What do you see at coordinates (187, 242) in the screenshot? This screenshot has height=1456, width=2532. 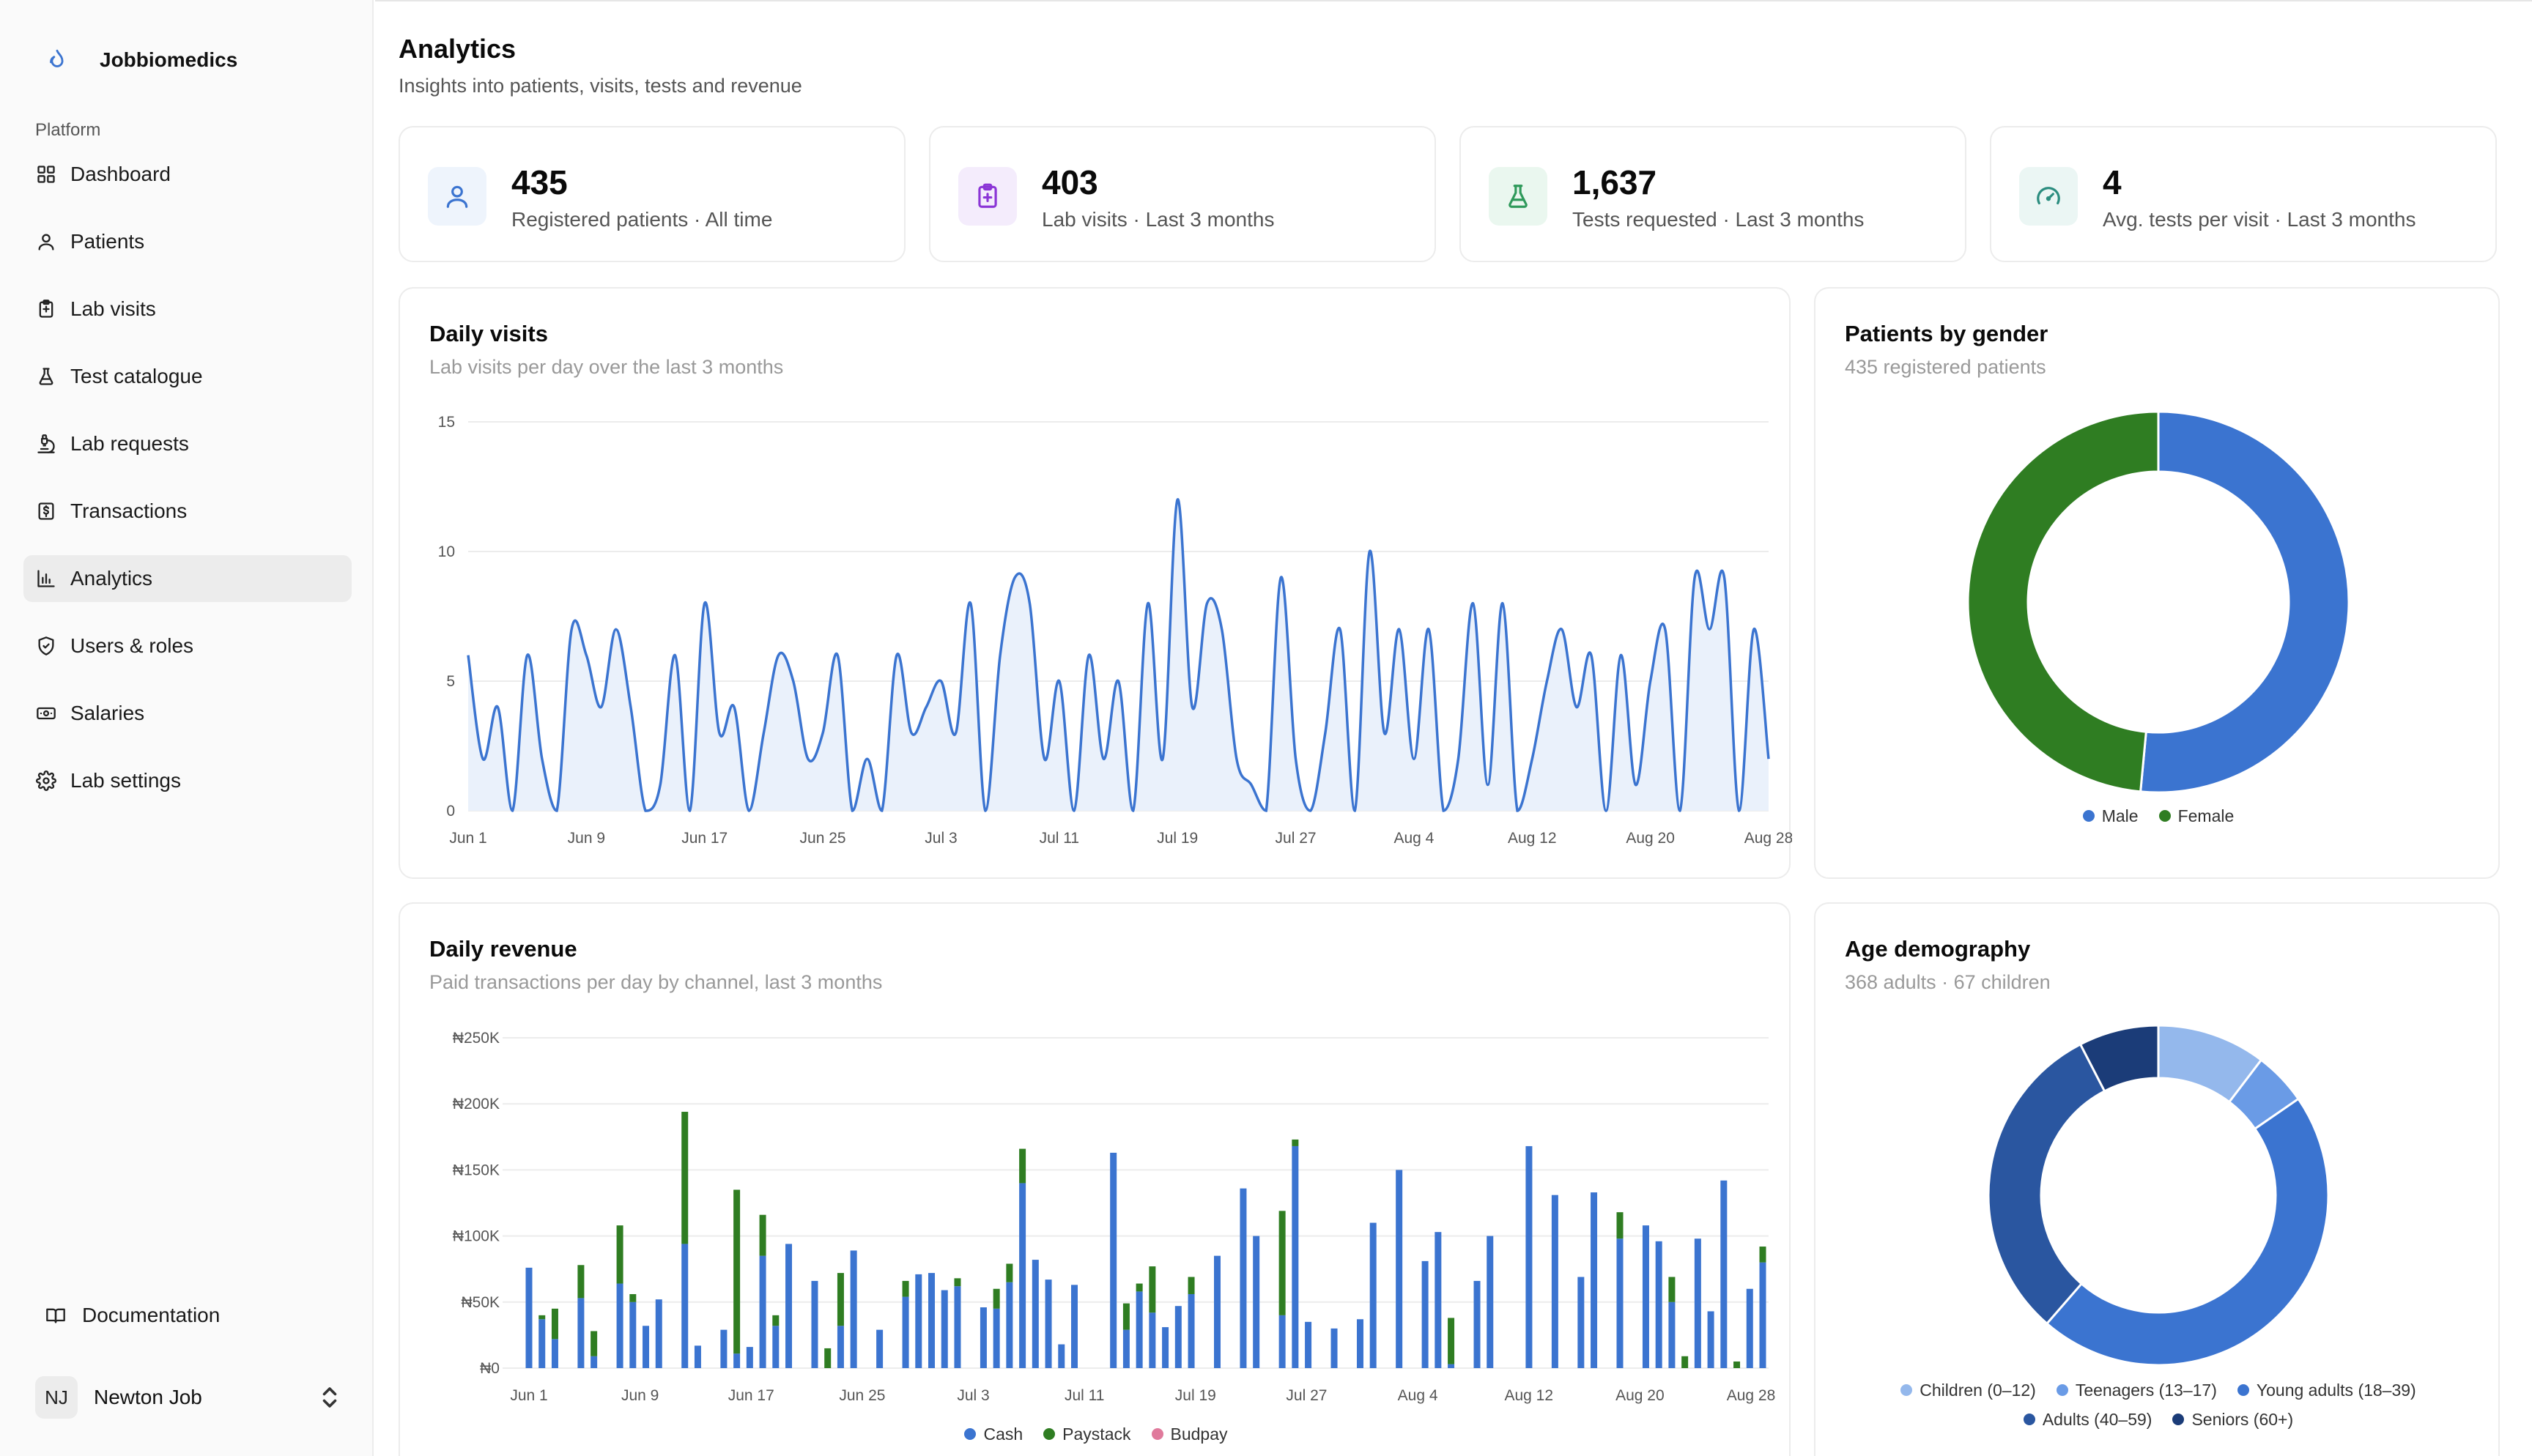 I see `sidebar-item-patients: Patients` at bounding box center [187, 242].